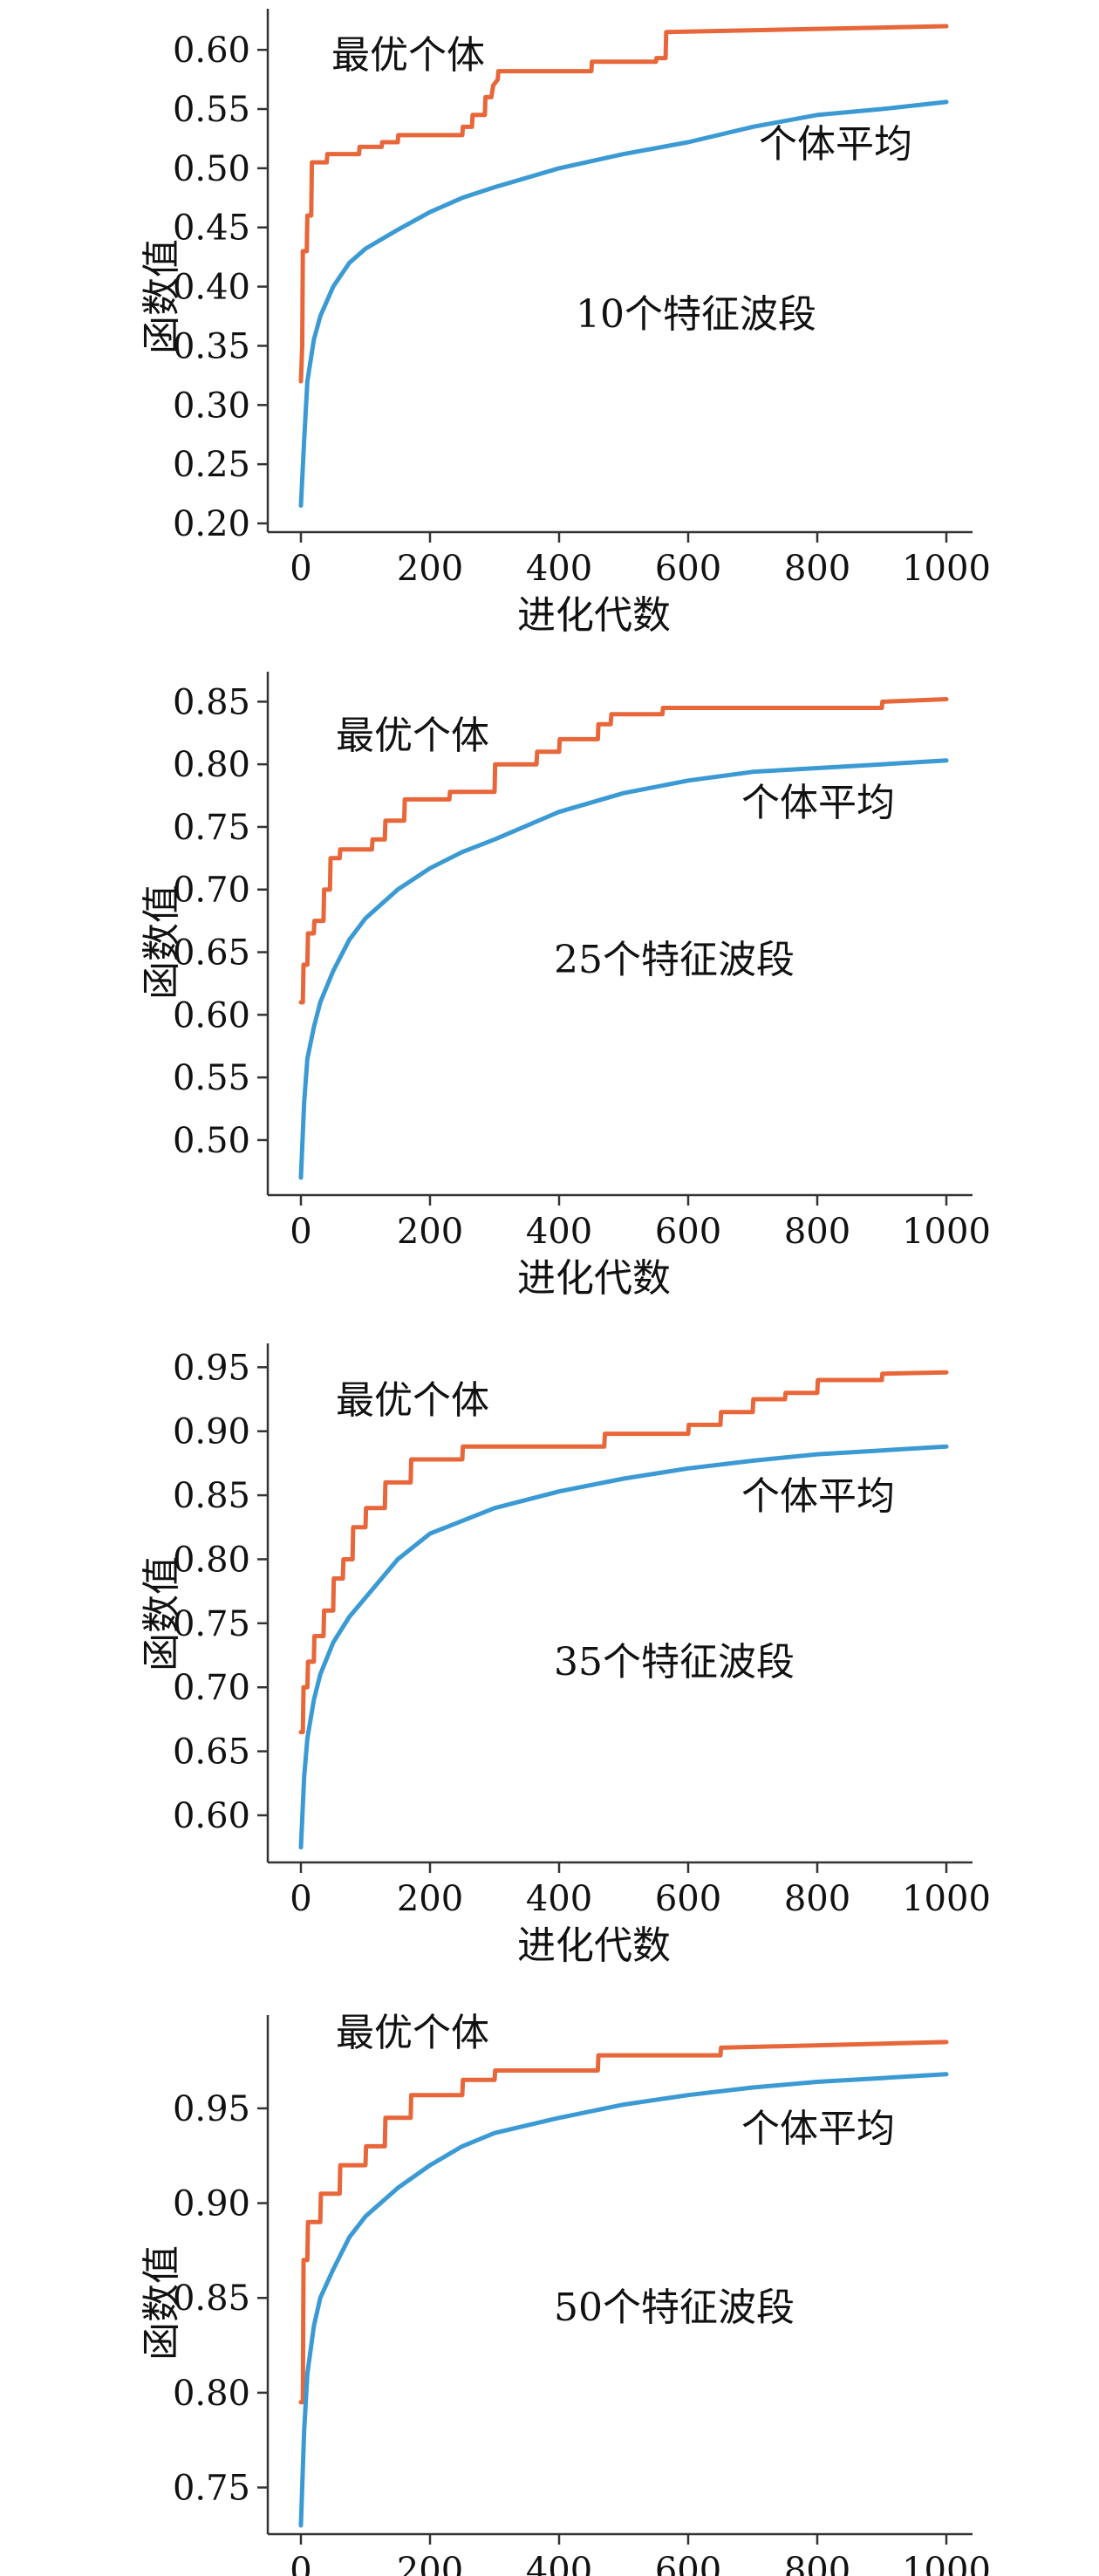  What do you see at coordinates (674, 1662) in the screenshot?
I see `annotation-band-count: 35个特征波段` at bounding box center [674, 1662].